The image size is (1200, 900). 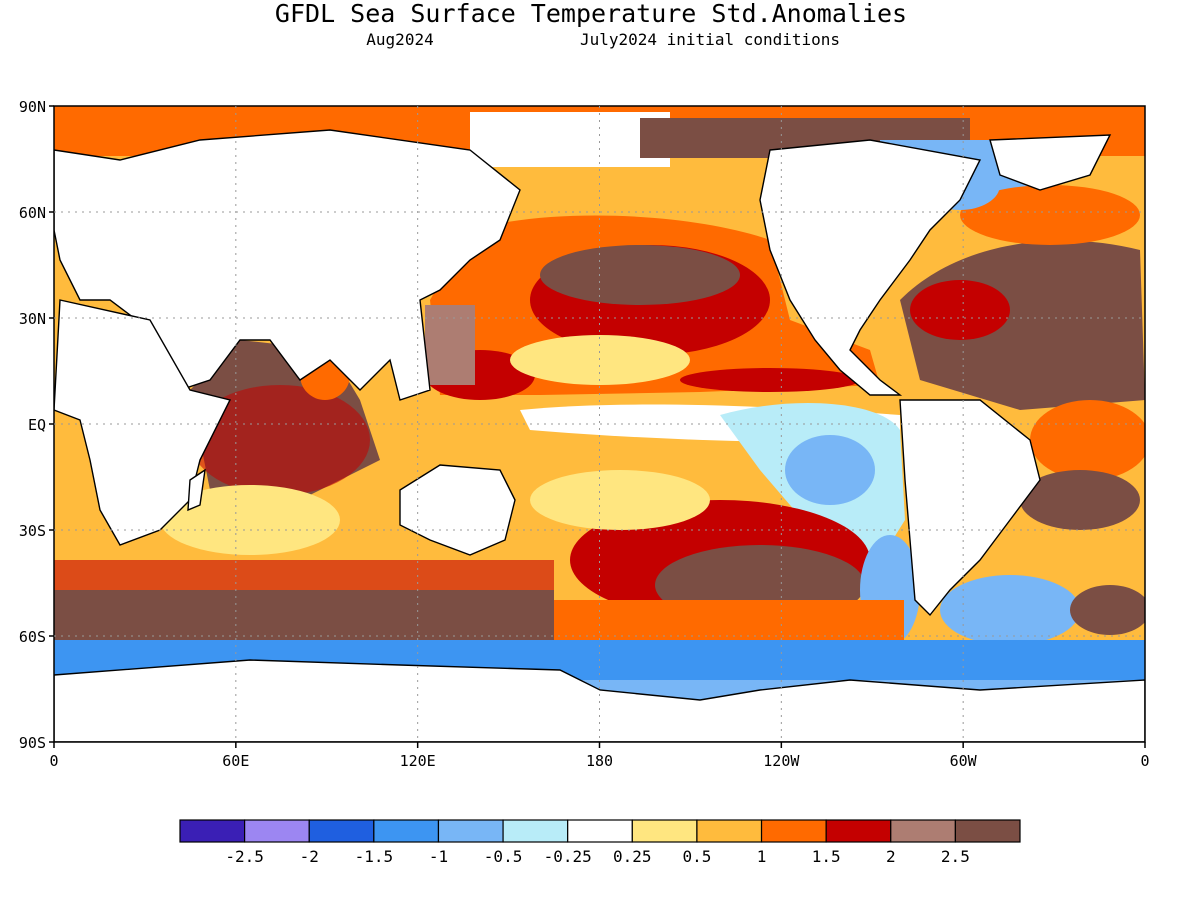 What do you see at coordinates (280, 440) in the screenshot?
I see `indian-ocean-red` at bounding box center [280, 440].